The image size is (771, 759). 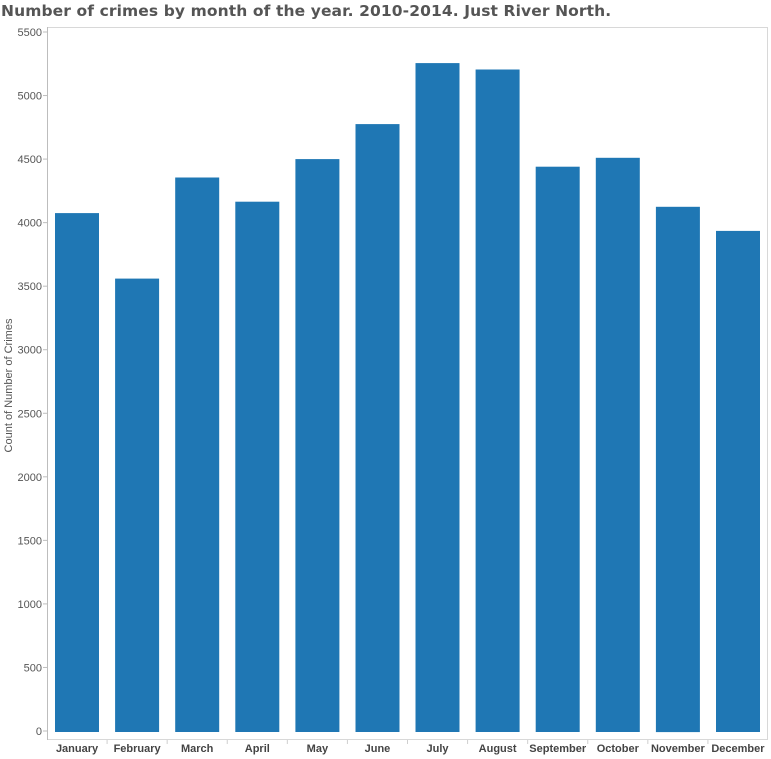 What do you see at coordinates (30, 287) in the screenshot?
I see `y-tick-label: 3500` at bounding box center [30, 287].